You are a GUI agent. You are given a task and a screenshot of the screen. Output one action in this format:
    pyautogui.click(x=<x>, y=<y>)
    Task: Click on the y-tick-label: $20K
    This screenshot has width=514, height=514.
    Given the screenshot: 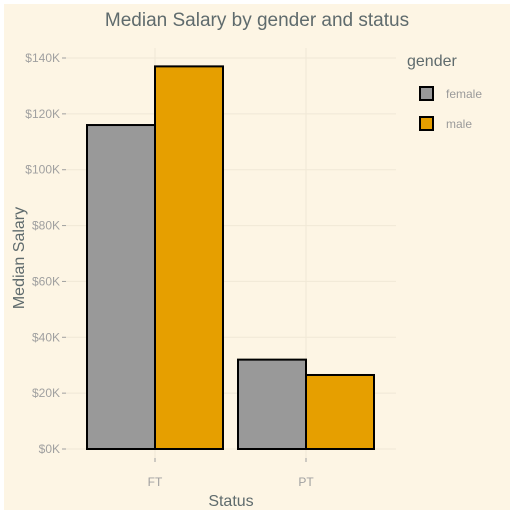 What is the action you would take?
    pyautogui.click(x=46, y=393)
    